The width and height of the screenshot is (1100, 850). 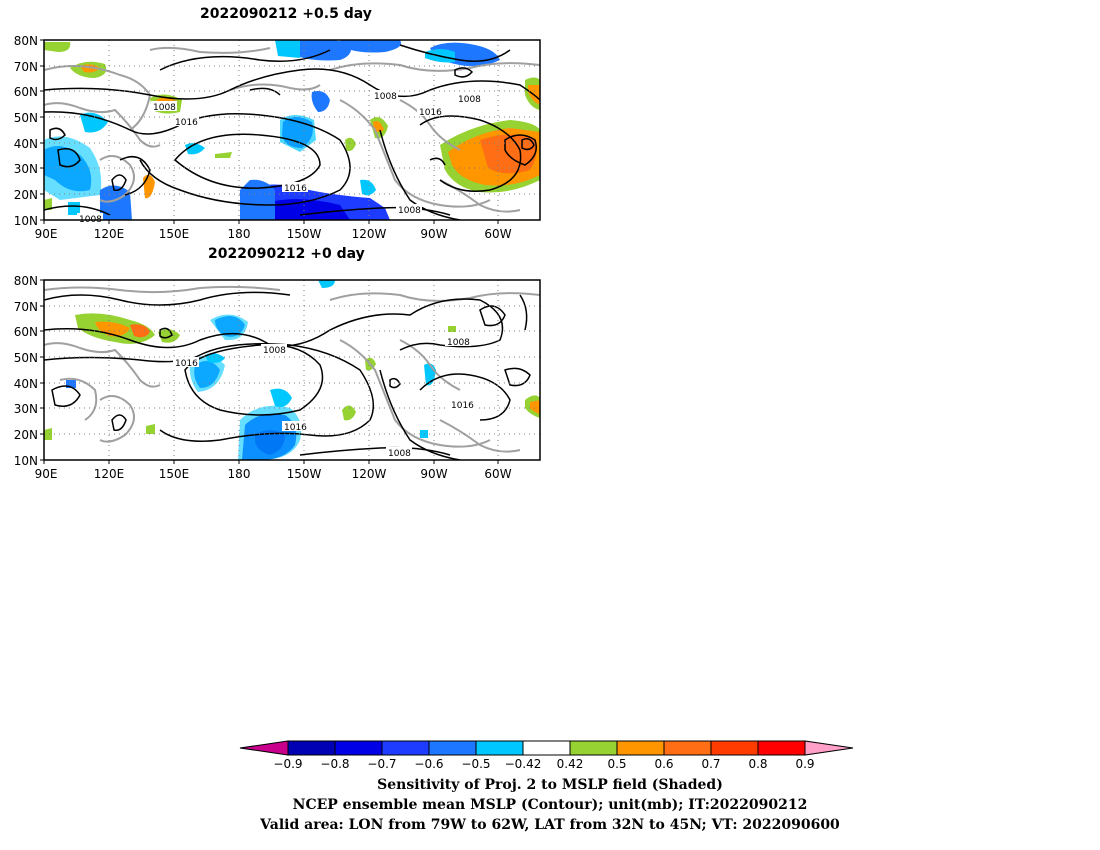 I want to click on colorbar-tick-label: 0.6, so click(x=663, y=764).